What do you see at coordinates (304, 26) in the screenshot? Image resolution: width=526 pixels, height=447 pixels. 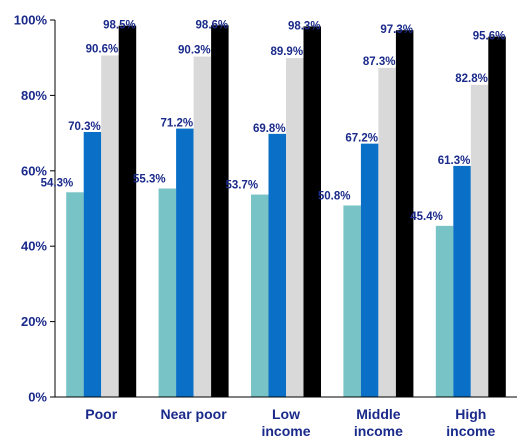 I see `data-label: 98.3%` at bounding box center [304, 26].